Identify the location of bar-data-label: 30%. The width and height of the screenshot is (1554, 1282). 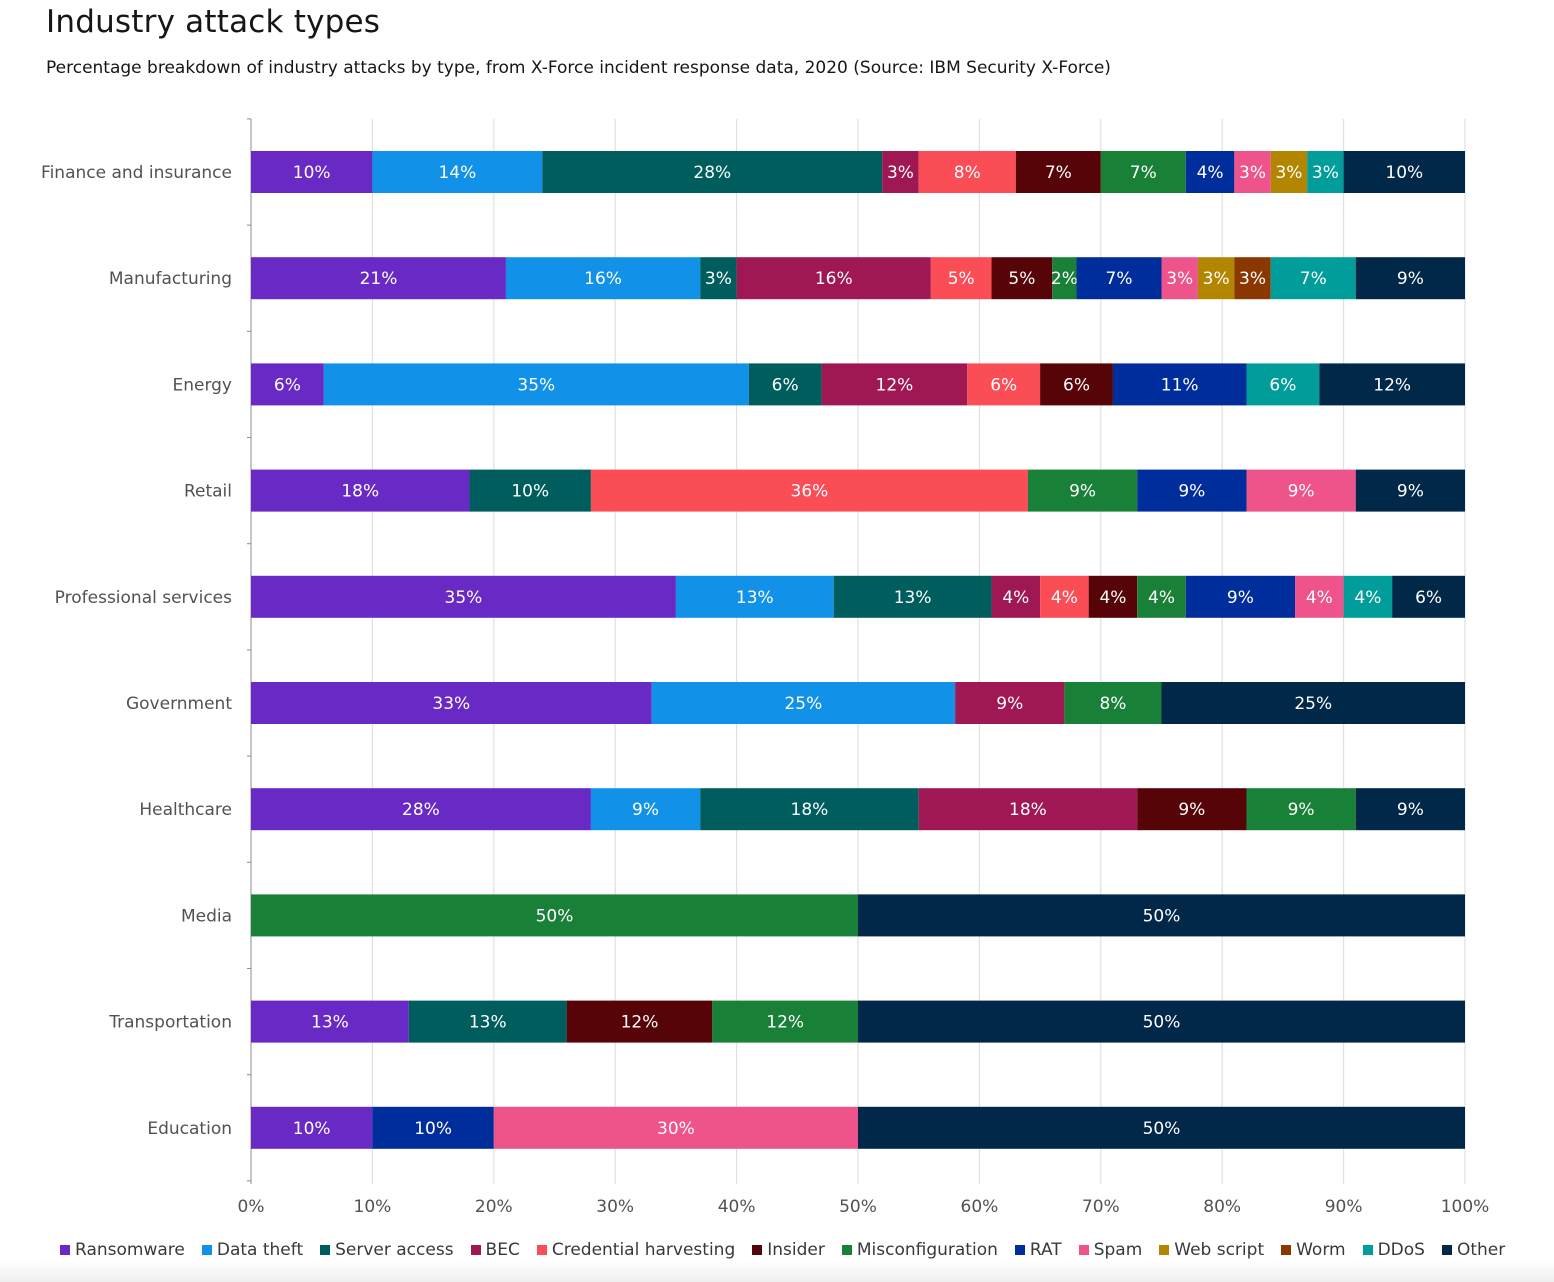
(676, 1129).